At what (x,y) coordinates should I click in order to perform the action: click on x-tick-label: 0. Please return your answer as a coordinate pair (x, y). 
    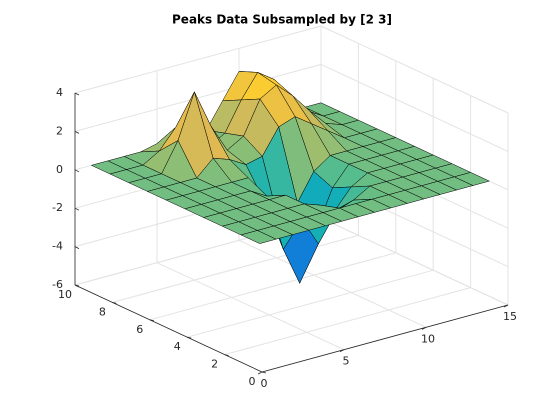
    Looking at the image, I should click on (264, 383).